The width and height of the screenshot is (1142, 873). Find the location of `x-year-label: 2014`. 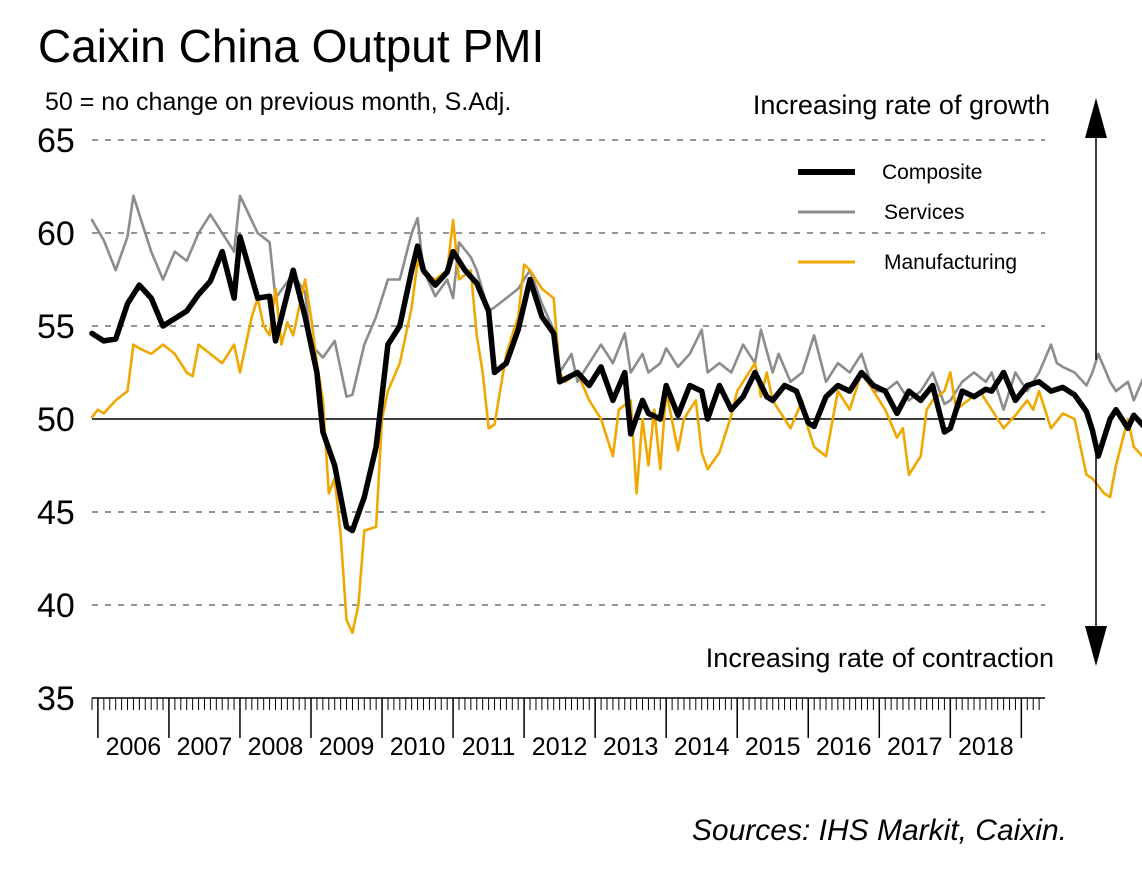

x-year-label: 2014 is located at coordinates (702, 747).